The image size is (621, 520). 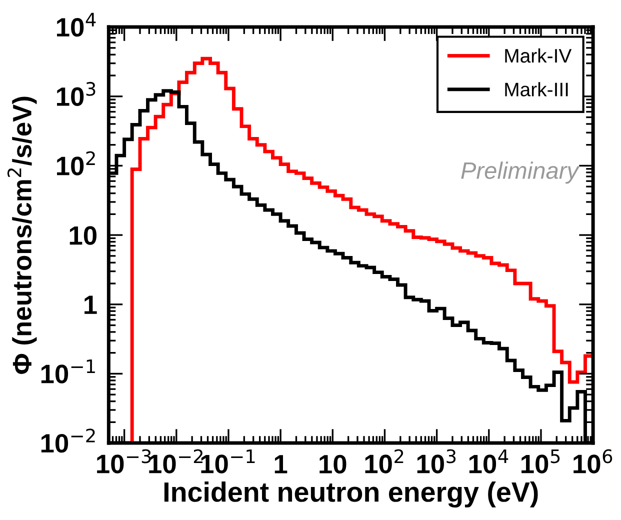 I want to click on x-tick-label: 10$^{2}$, so click(x=384, y=461).